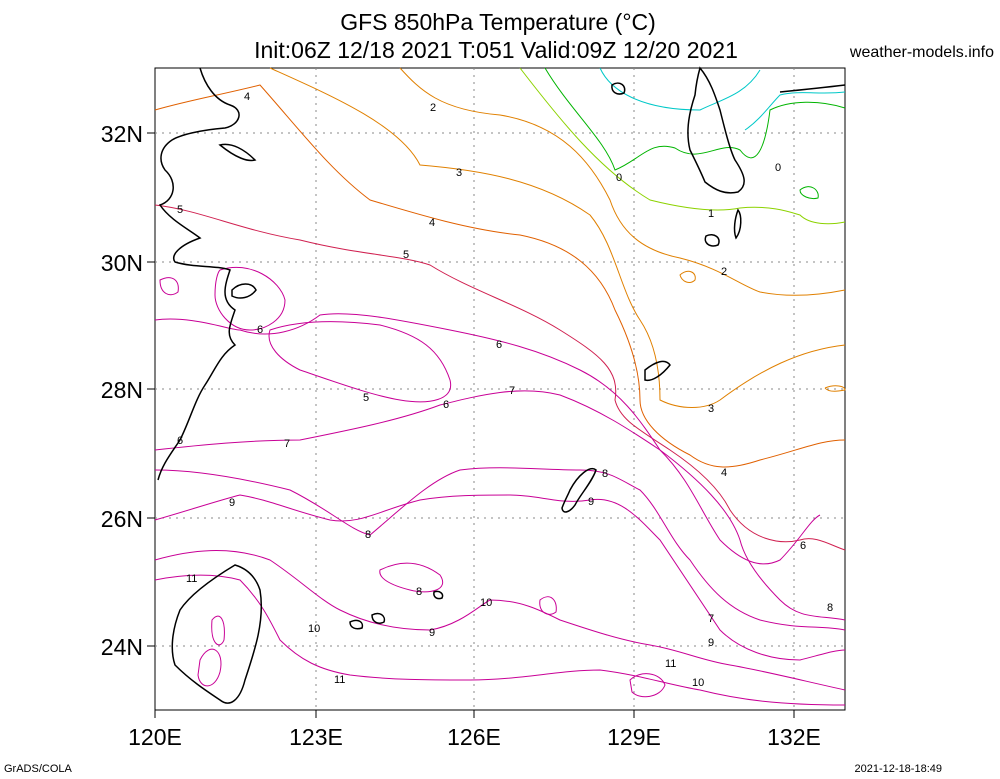 Image resolution: width=1000 pixels, height=779 pixels. I want to click on contour-label-2-a: 2, so click(433, 108).